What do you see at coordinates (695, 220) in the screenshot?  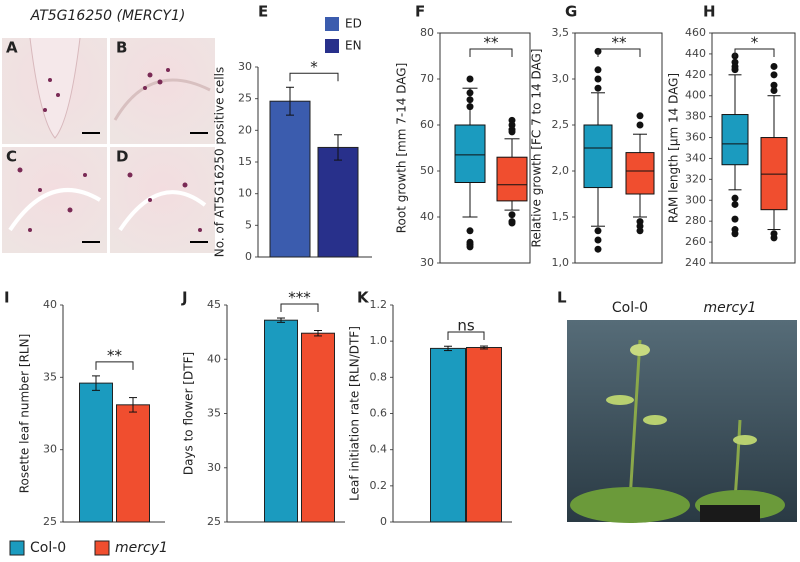 I see `y-tick-label: 280` at bounding box center [695, 220].